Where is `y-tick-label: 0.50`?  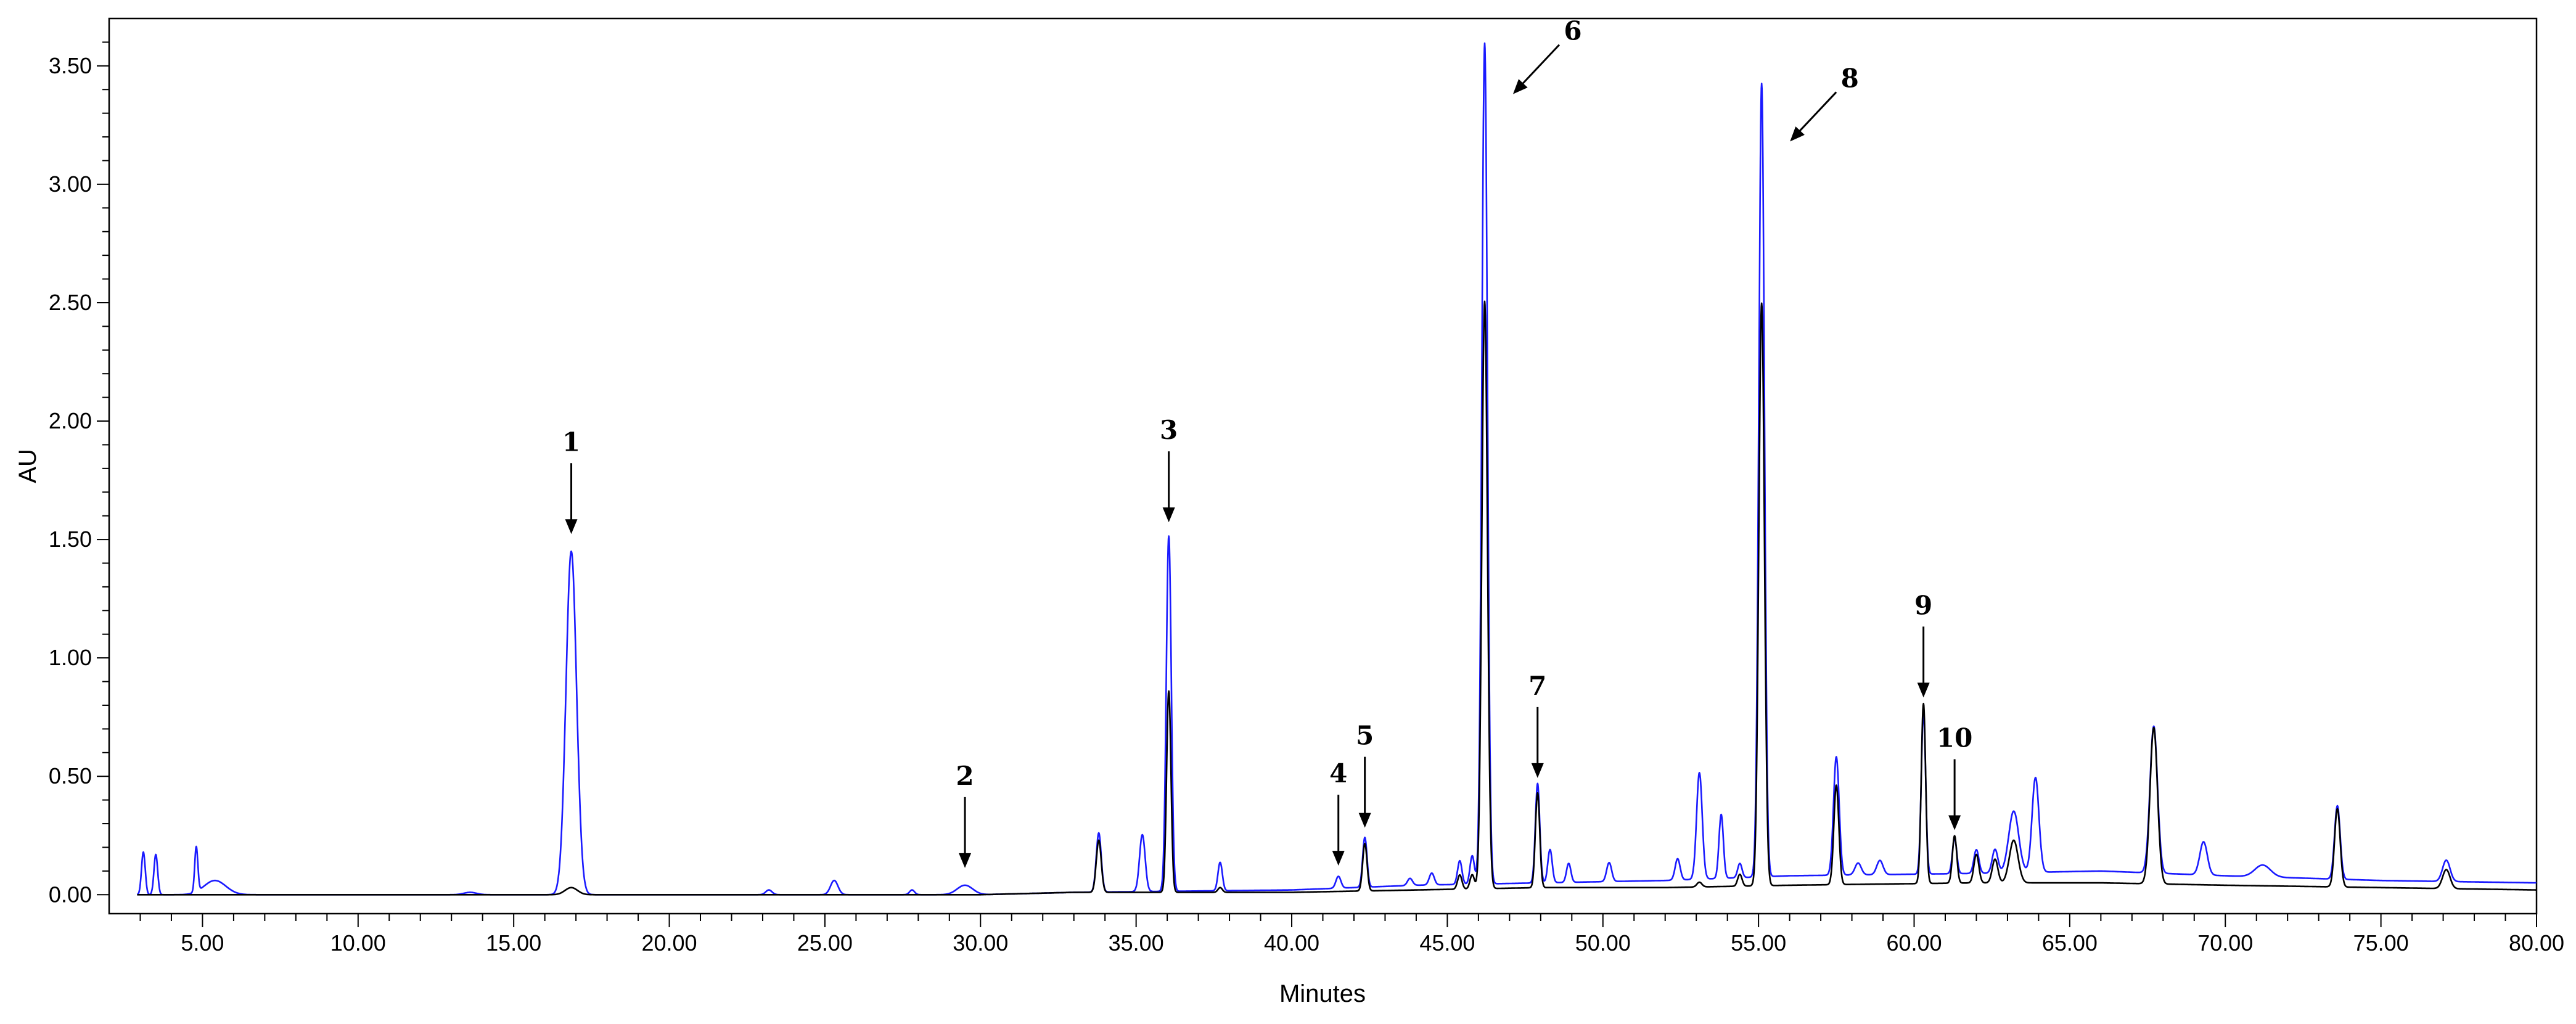 y-tick-label: 0.50 is located at coordinates (71, 775).